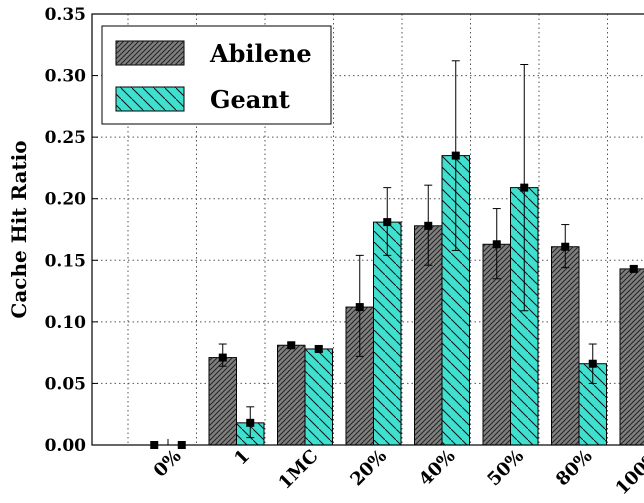  What do you see at coordinates (65, 261) in the screenshot?
I see `y-tick-label: 0.15` at bounding box center [65, 261].